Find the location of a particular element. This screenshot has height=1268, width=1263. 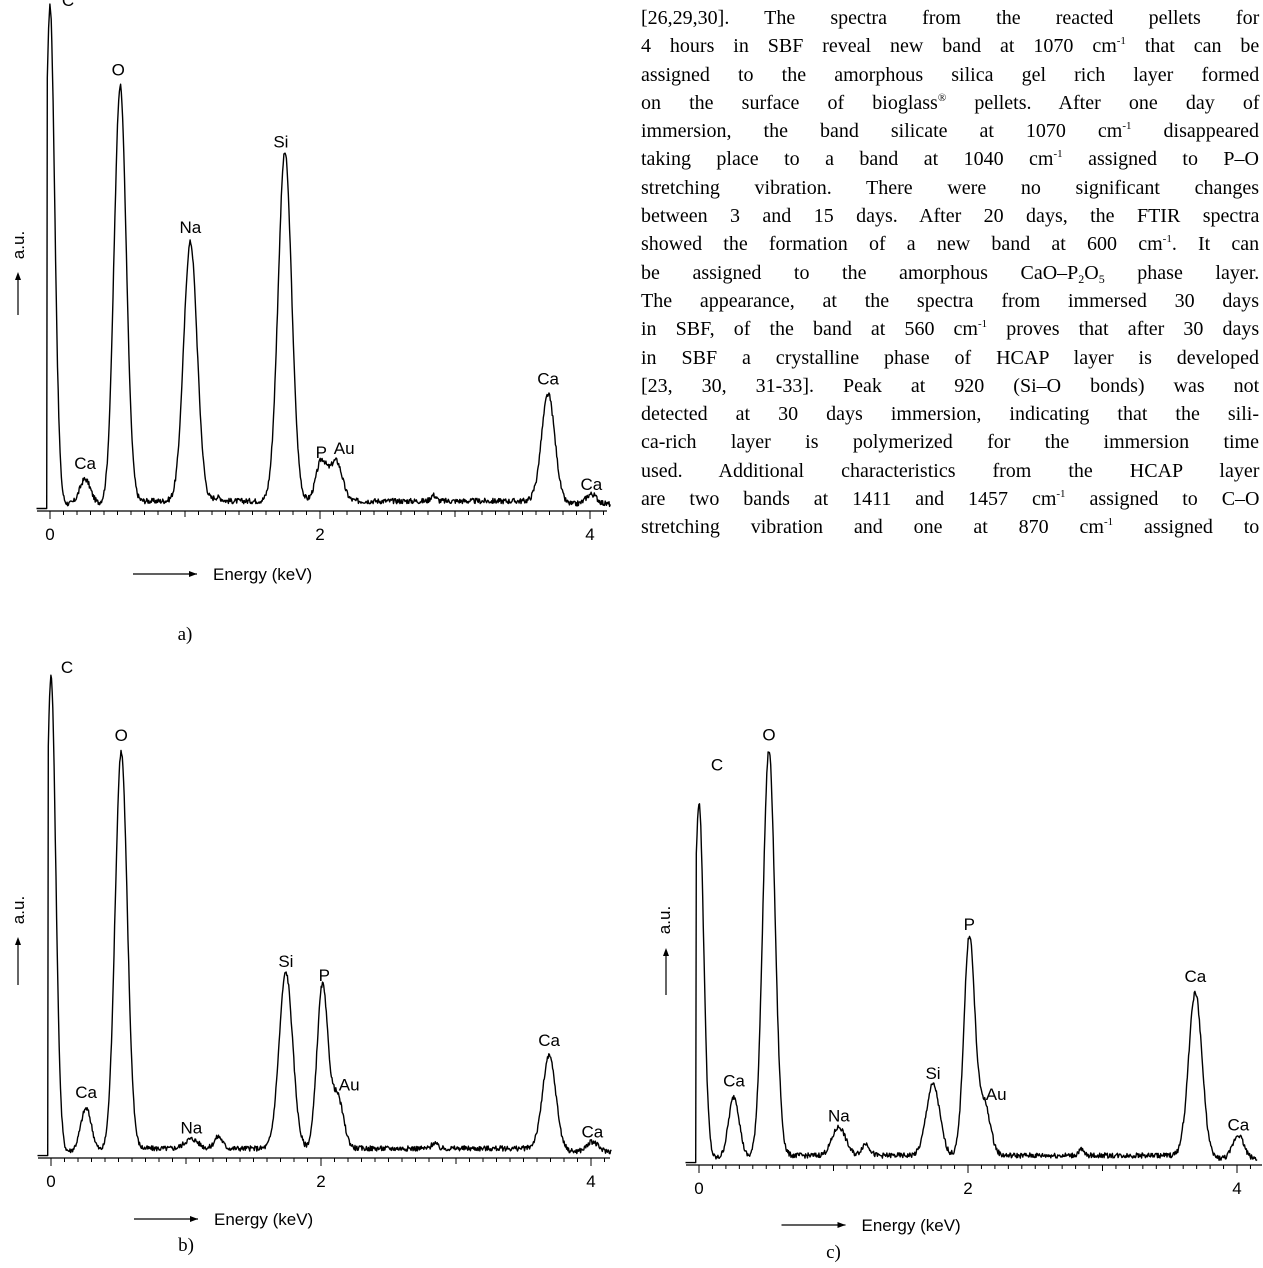

panel-caption: b) is located at coordinates (186, 1245).